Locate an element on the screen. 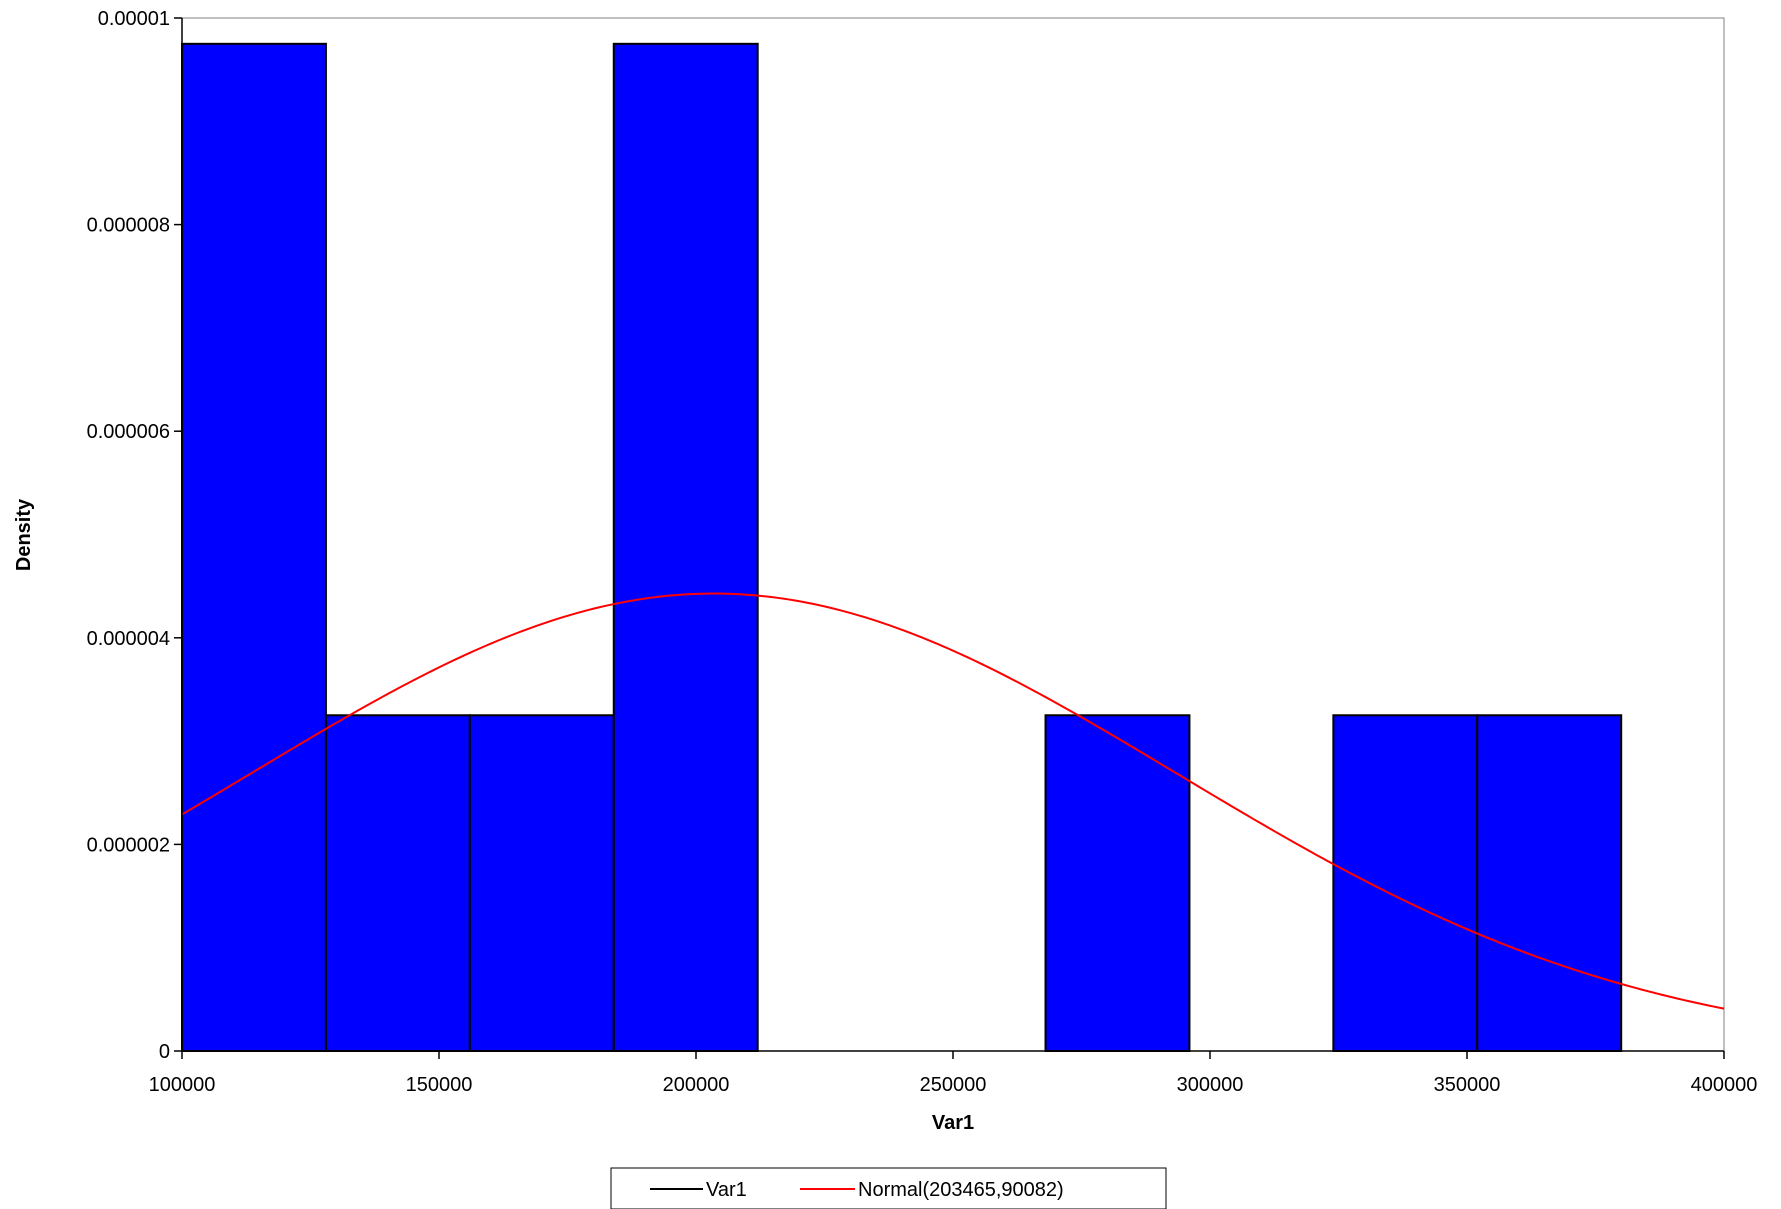 The image size is (1781, 1209). y-tick-label: 0.000006 is located at coordinates (128, 432).